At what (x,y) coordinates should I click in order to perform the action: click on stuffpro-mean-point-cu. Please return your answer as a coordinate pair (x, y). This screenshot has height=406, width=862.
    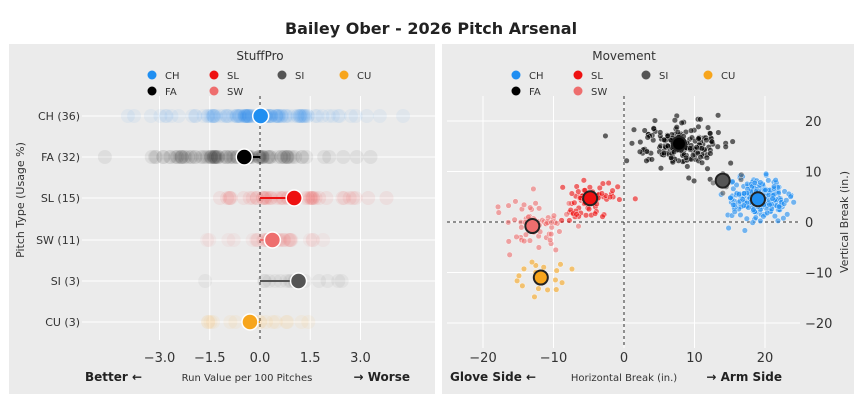
    Looking at the image, I should click on (250, 322).